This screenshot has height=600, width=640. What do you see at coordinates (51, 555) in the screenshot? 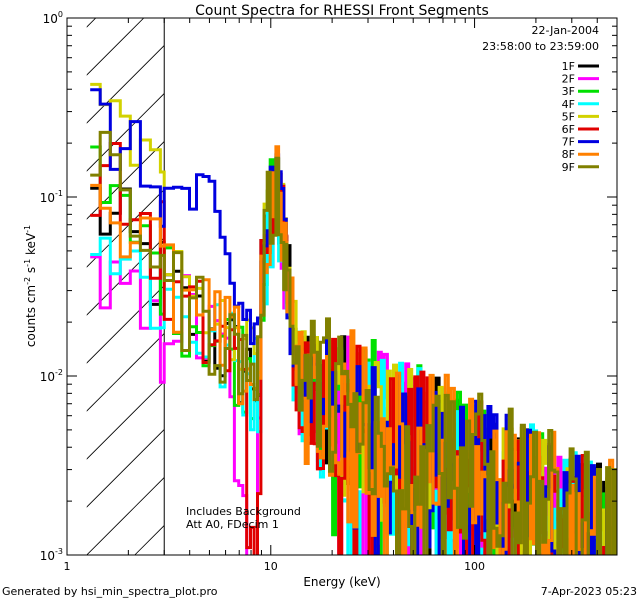
I see `y-tick-label: 10⁻³` at bounding box center [51, 555].